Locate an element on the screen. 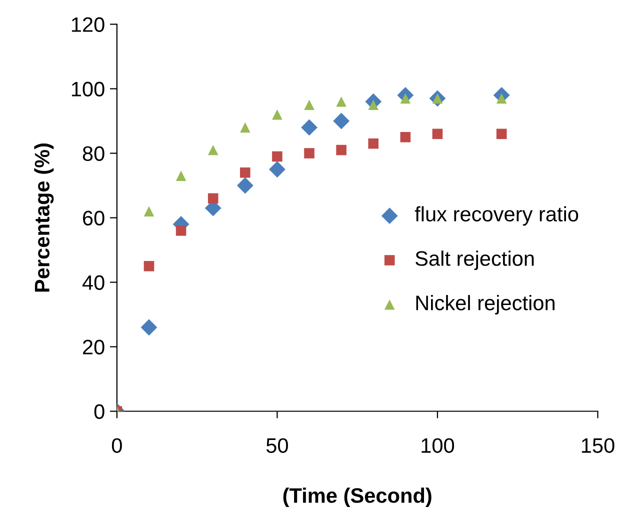 This screenshot has height=516, width=622. y-axis-title: Percentage (%) is located at coordinates (44, 218).